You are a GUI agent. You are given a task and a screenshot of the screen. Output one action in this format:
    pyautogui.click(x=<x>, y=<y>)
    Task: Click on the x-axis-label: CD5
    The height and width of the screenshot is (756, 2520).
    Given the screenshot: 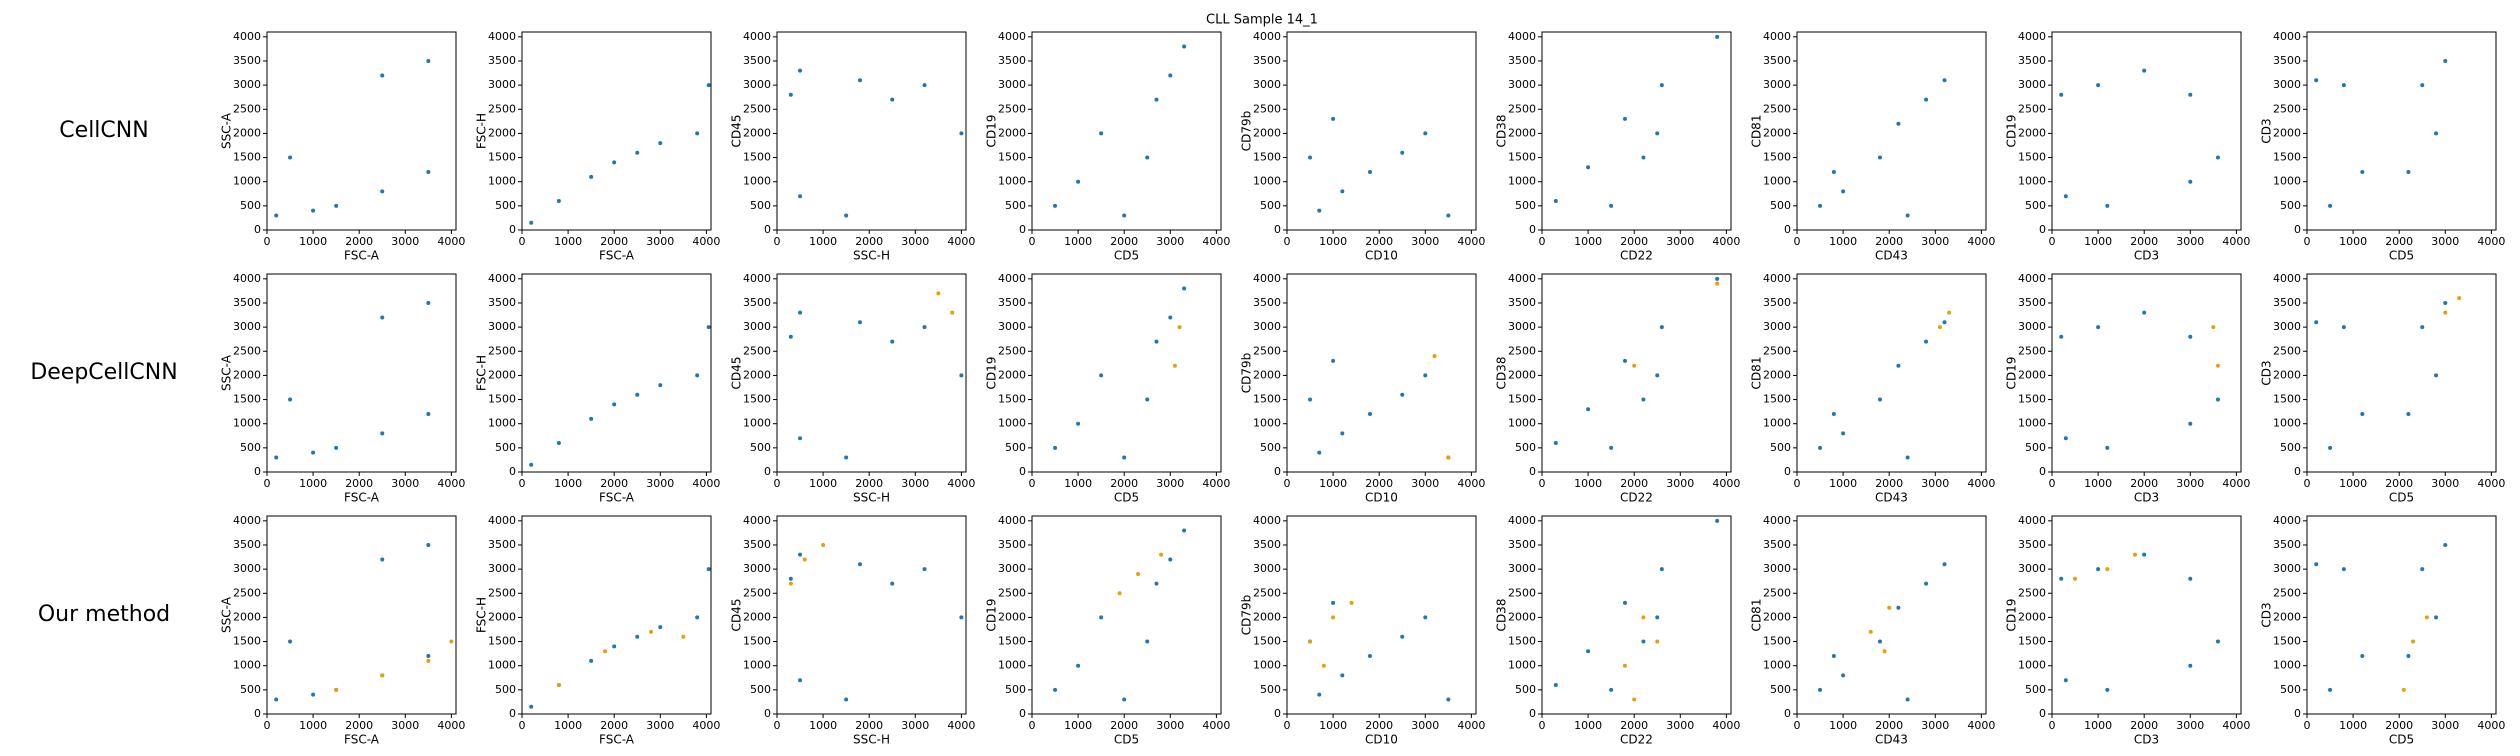 What is the action you would take?
    pyautogui.click(x=2401, y=498)
    